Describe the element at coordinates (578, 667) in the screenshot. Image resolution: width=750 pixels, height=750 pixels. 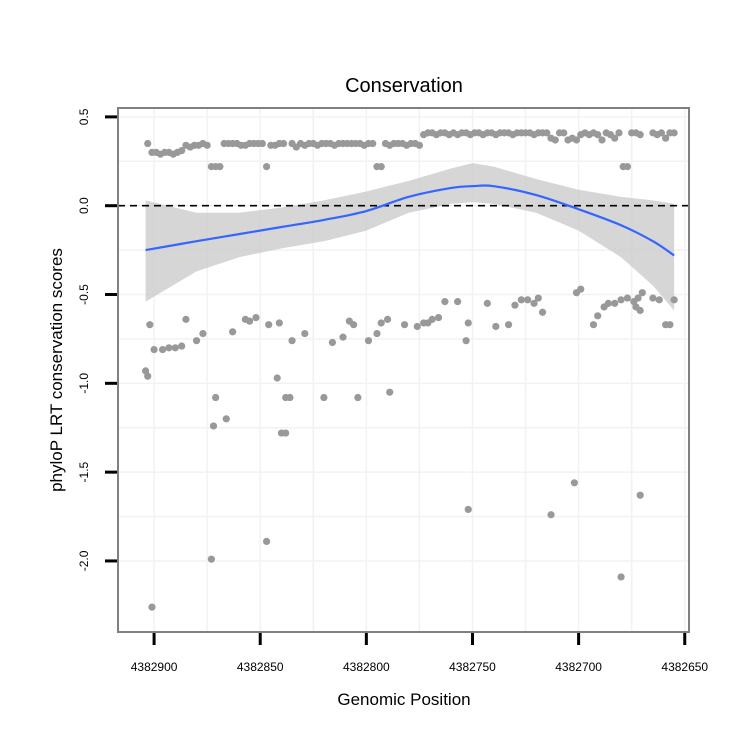
I see `x-tick-label: 4382700` at that location.